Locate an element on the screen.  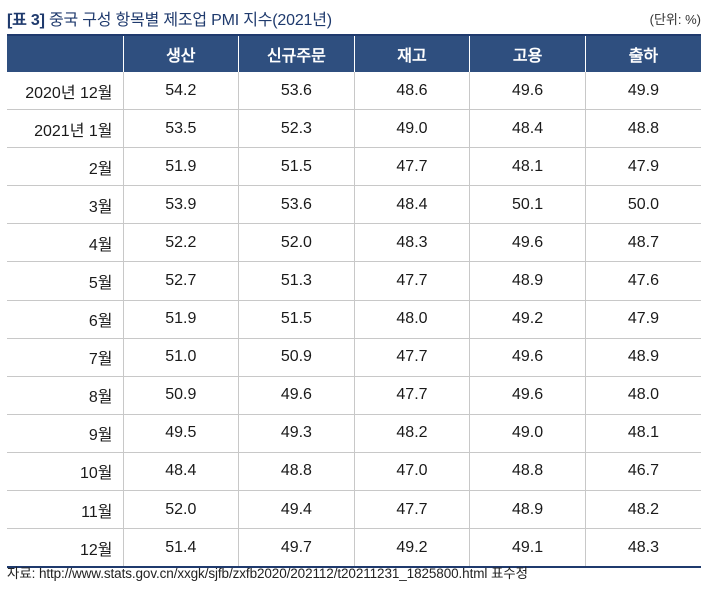
table-row: 8월 50.9 49.6 47.7 49.6 48.0 is located at coordinates (354, 395).